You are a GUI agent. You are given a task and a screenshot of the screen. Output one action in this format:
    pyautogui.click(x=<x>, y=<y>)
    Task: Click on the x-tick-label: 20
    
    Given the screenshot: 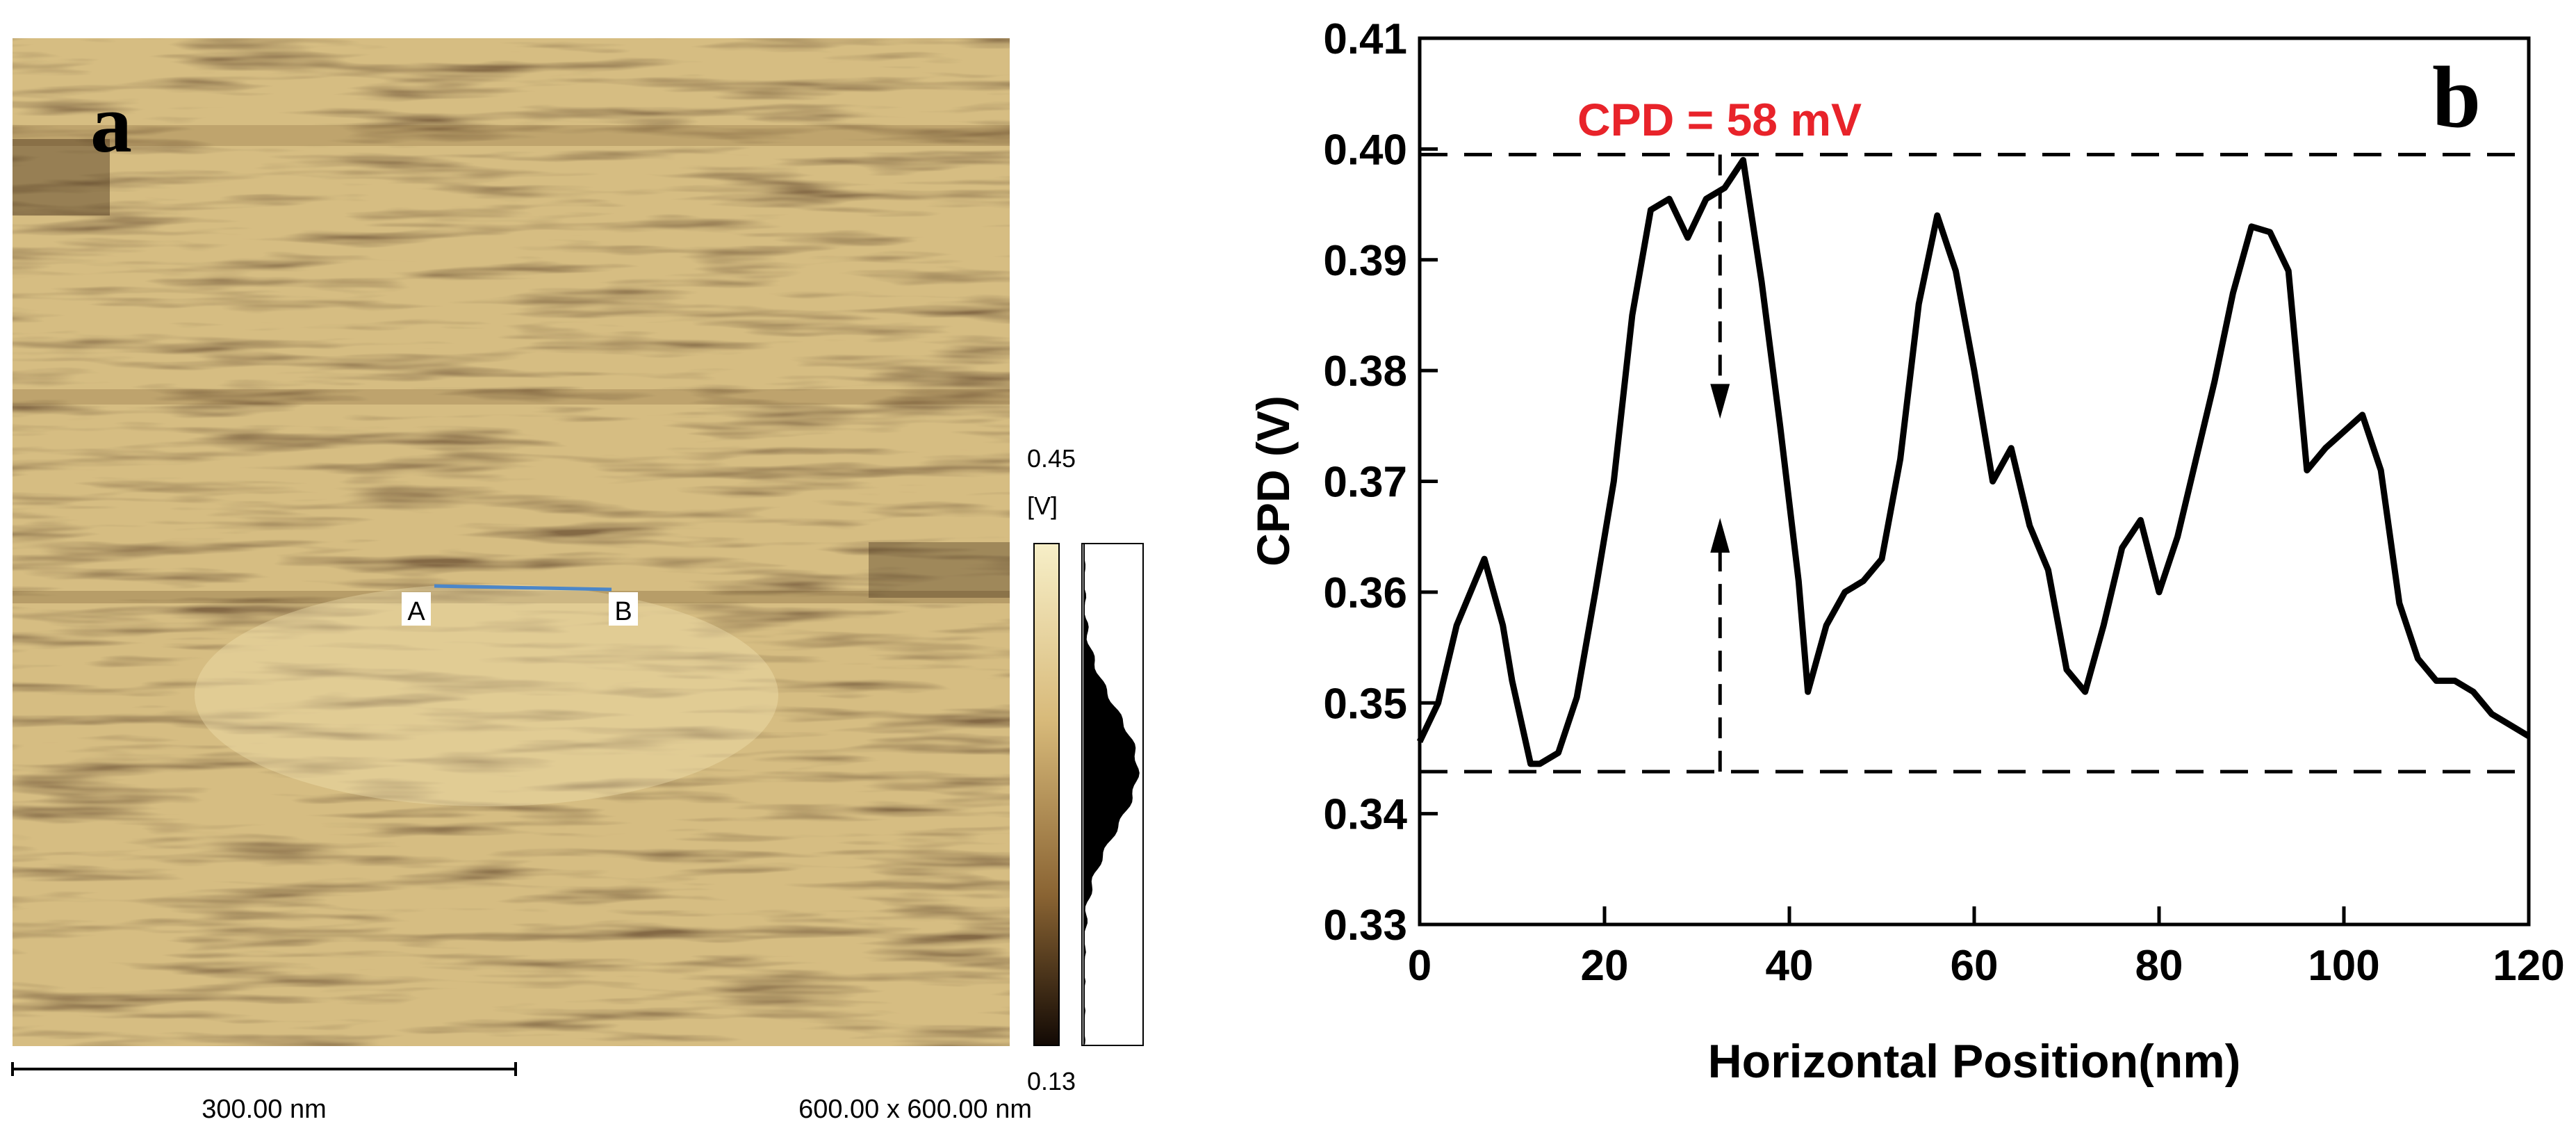 What is the action you would take?
    pyautogui.click(x=1605, y=966)
    